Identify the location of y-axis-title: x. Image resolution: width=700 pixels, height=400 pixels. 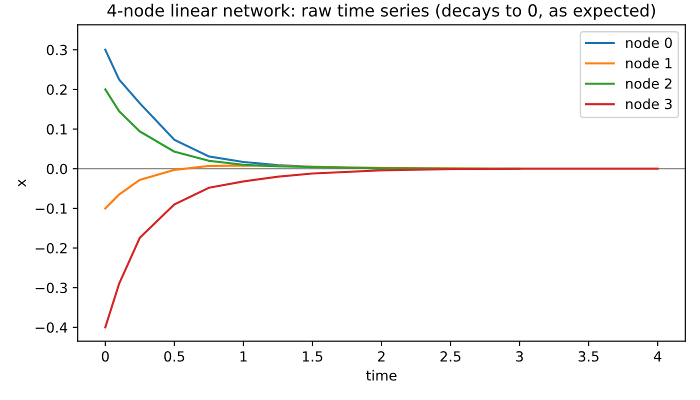
(22, 183).